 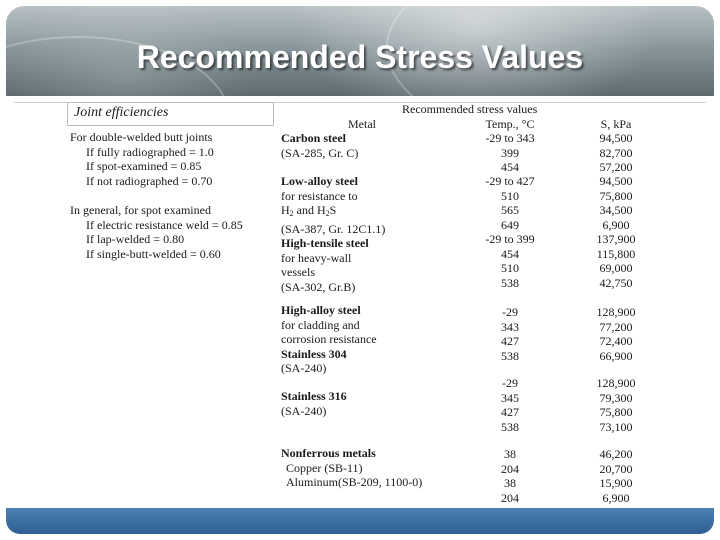 What do you see at coordinates (321, 310) in the screenshot?
I see `metal-line: High-alloy steel` at bounding box center [321, 310].